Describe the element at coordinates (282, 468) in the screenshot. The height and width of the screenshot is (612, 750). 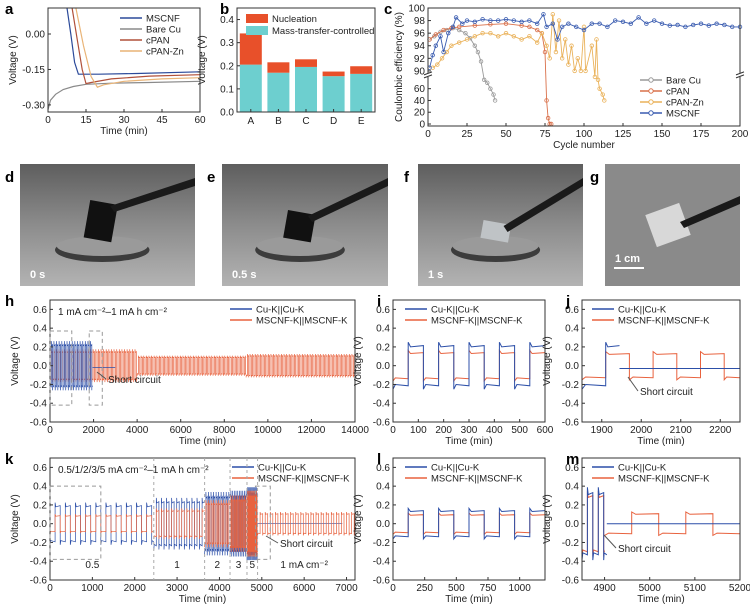
I see `legend-label: Cu-K||Cu-K` at that location.